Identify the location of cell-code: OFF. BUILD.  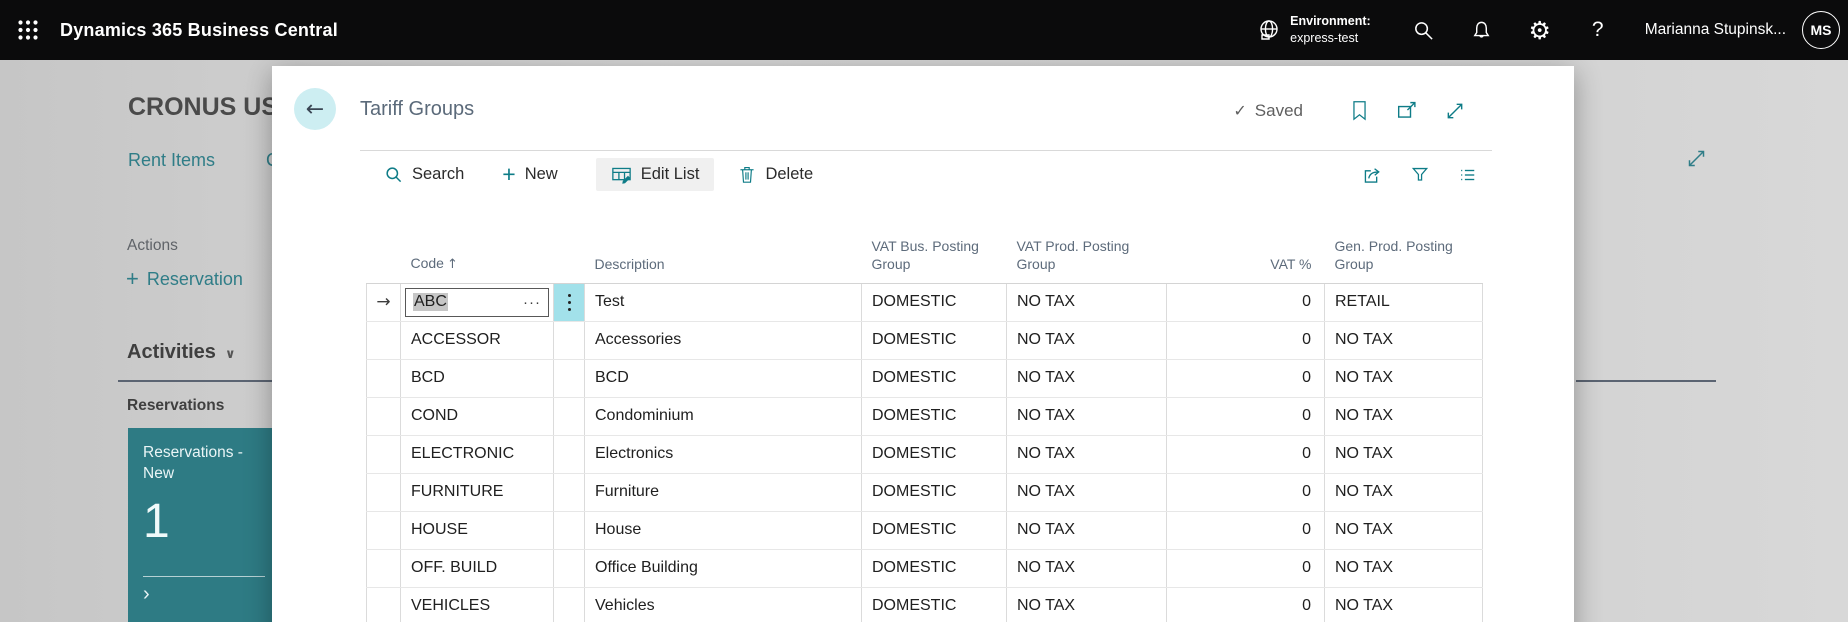
(477, 568).